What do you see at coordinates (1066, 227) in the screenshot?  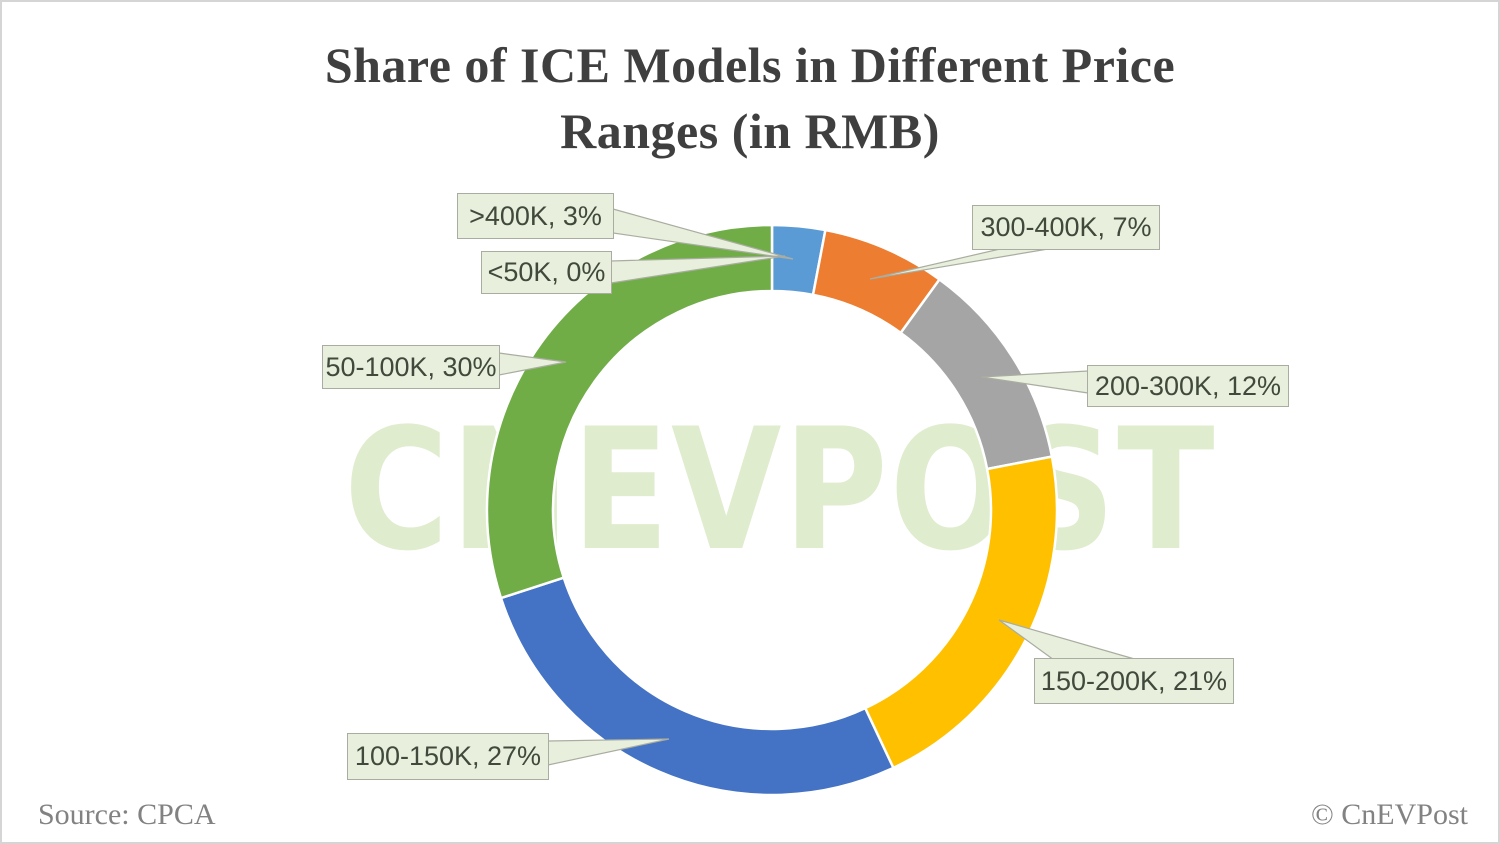 I see `callout-300-400k: 300-400K, 7%` at bounding box center [1066, 227].